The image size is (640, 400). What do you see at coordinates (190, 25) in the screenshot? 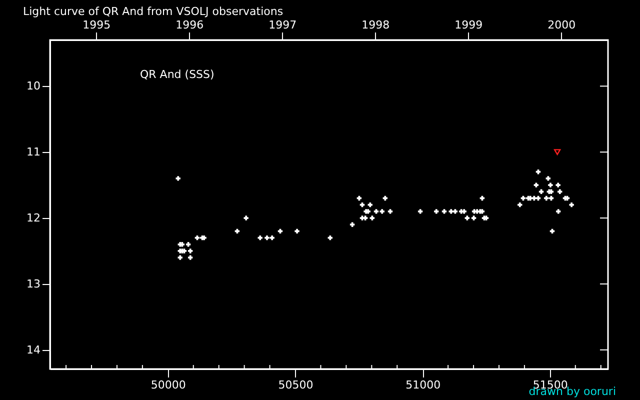
I see `x2-tick-label: 1996` at bounding box center [190, 25].